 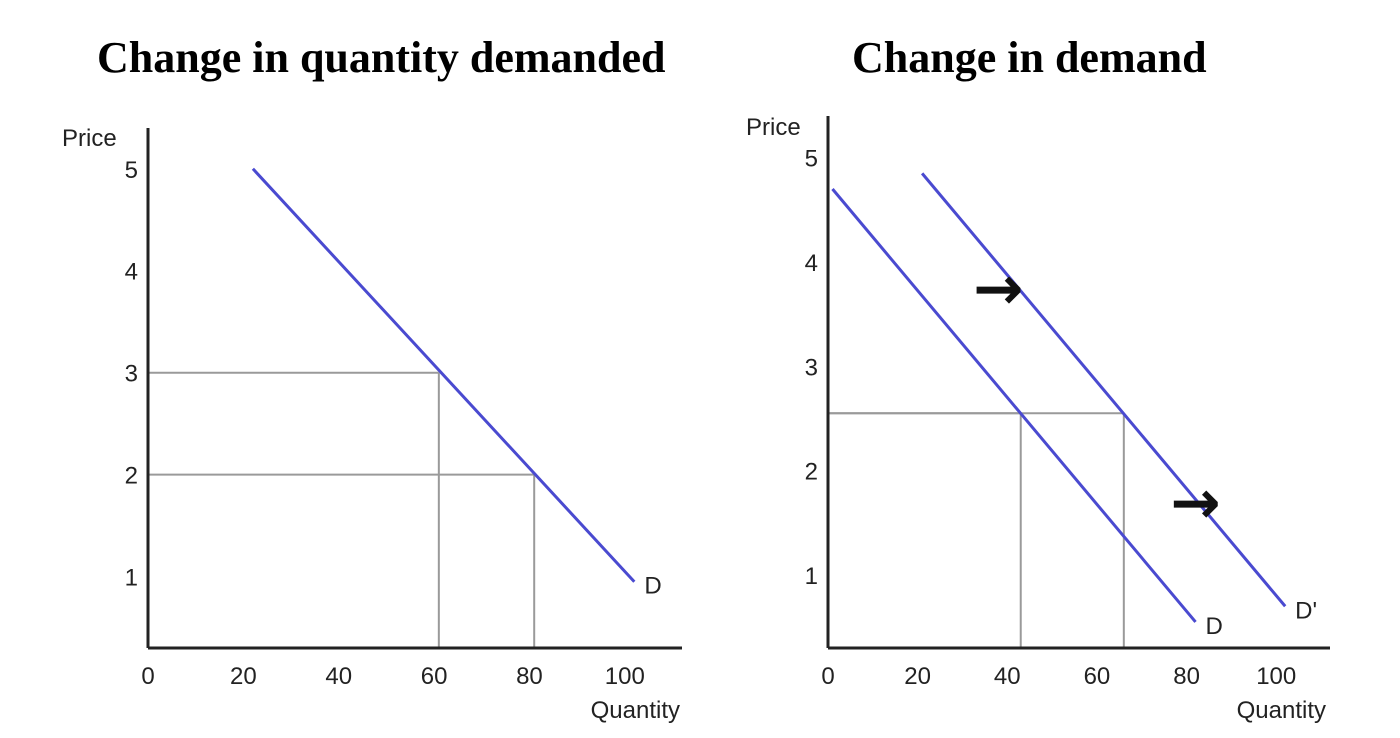 I want to click on chart2-x-tick-label-40: 40, so click(x=1007, y=676).